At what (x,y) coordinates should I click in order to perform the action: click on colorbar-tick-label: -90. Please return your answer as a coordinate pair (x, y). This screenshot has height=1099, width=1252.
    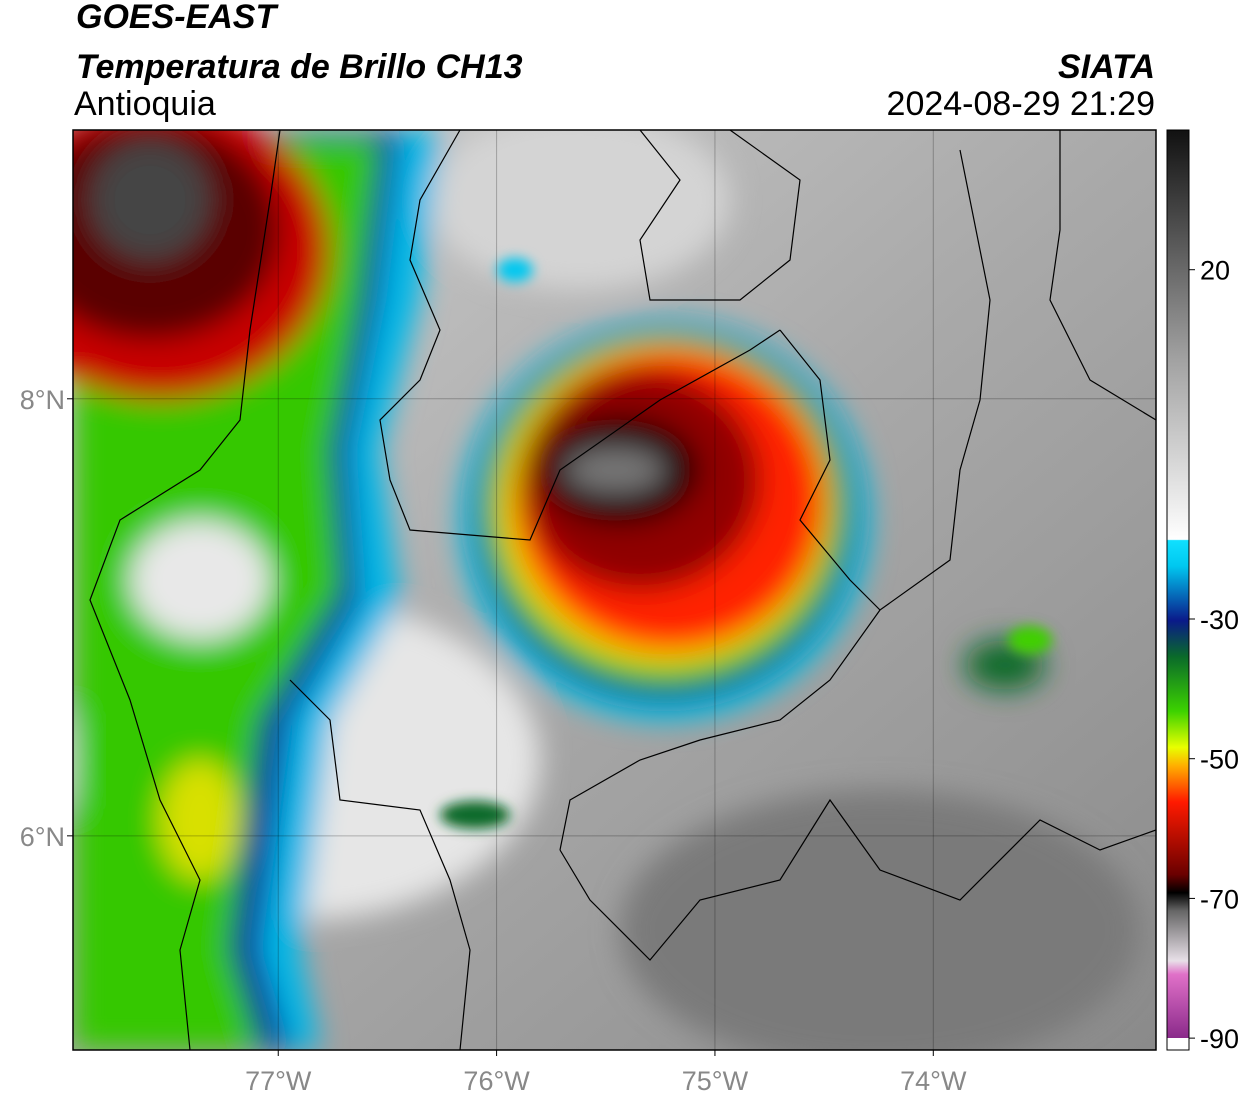
    Looking at the image, I should click on (1219, 1039).